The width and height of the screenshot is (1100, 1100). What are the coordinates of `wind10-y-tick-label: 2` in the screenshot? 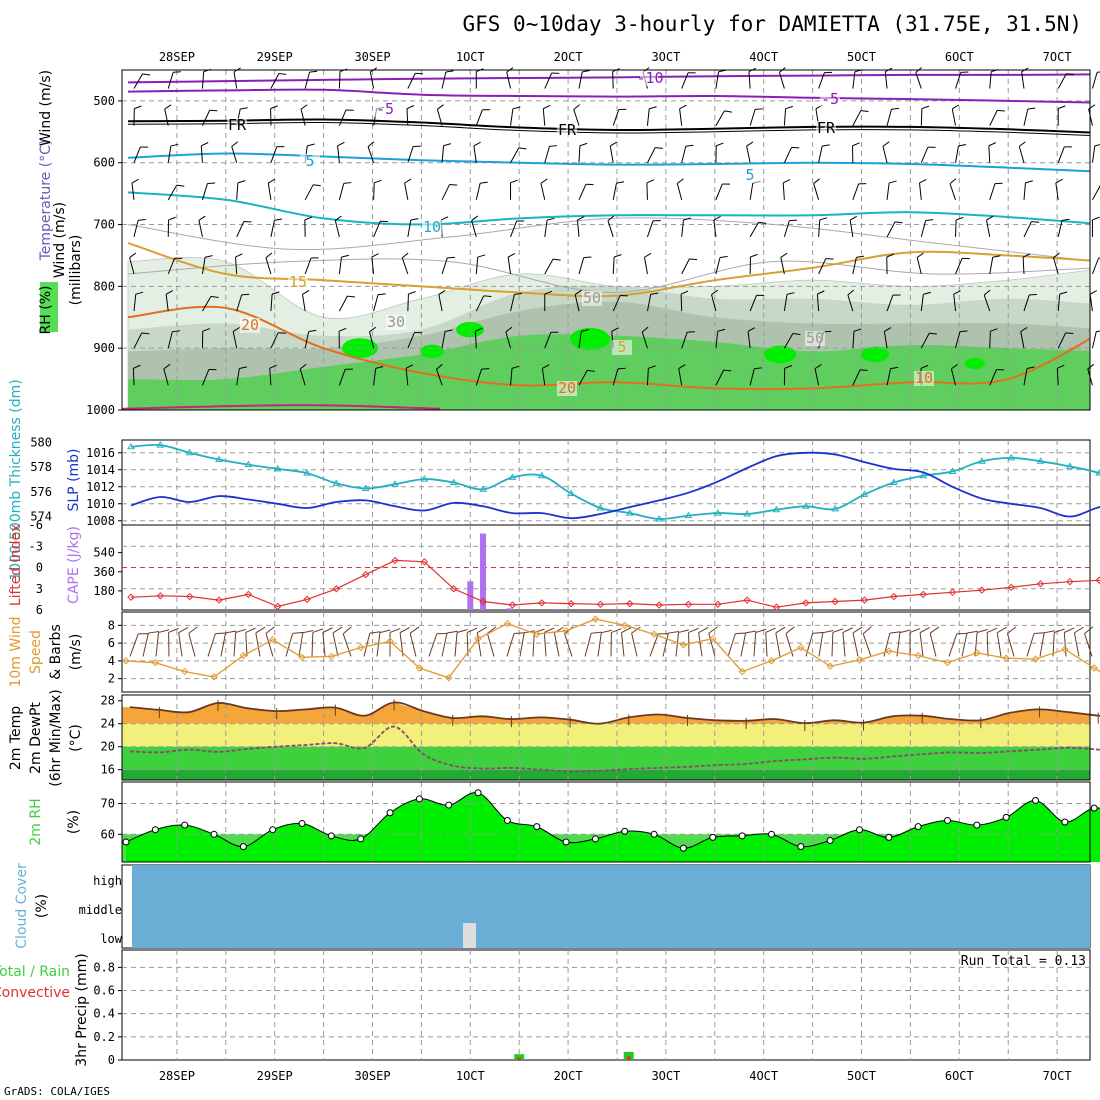 It's located at (111, 679).